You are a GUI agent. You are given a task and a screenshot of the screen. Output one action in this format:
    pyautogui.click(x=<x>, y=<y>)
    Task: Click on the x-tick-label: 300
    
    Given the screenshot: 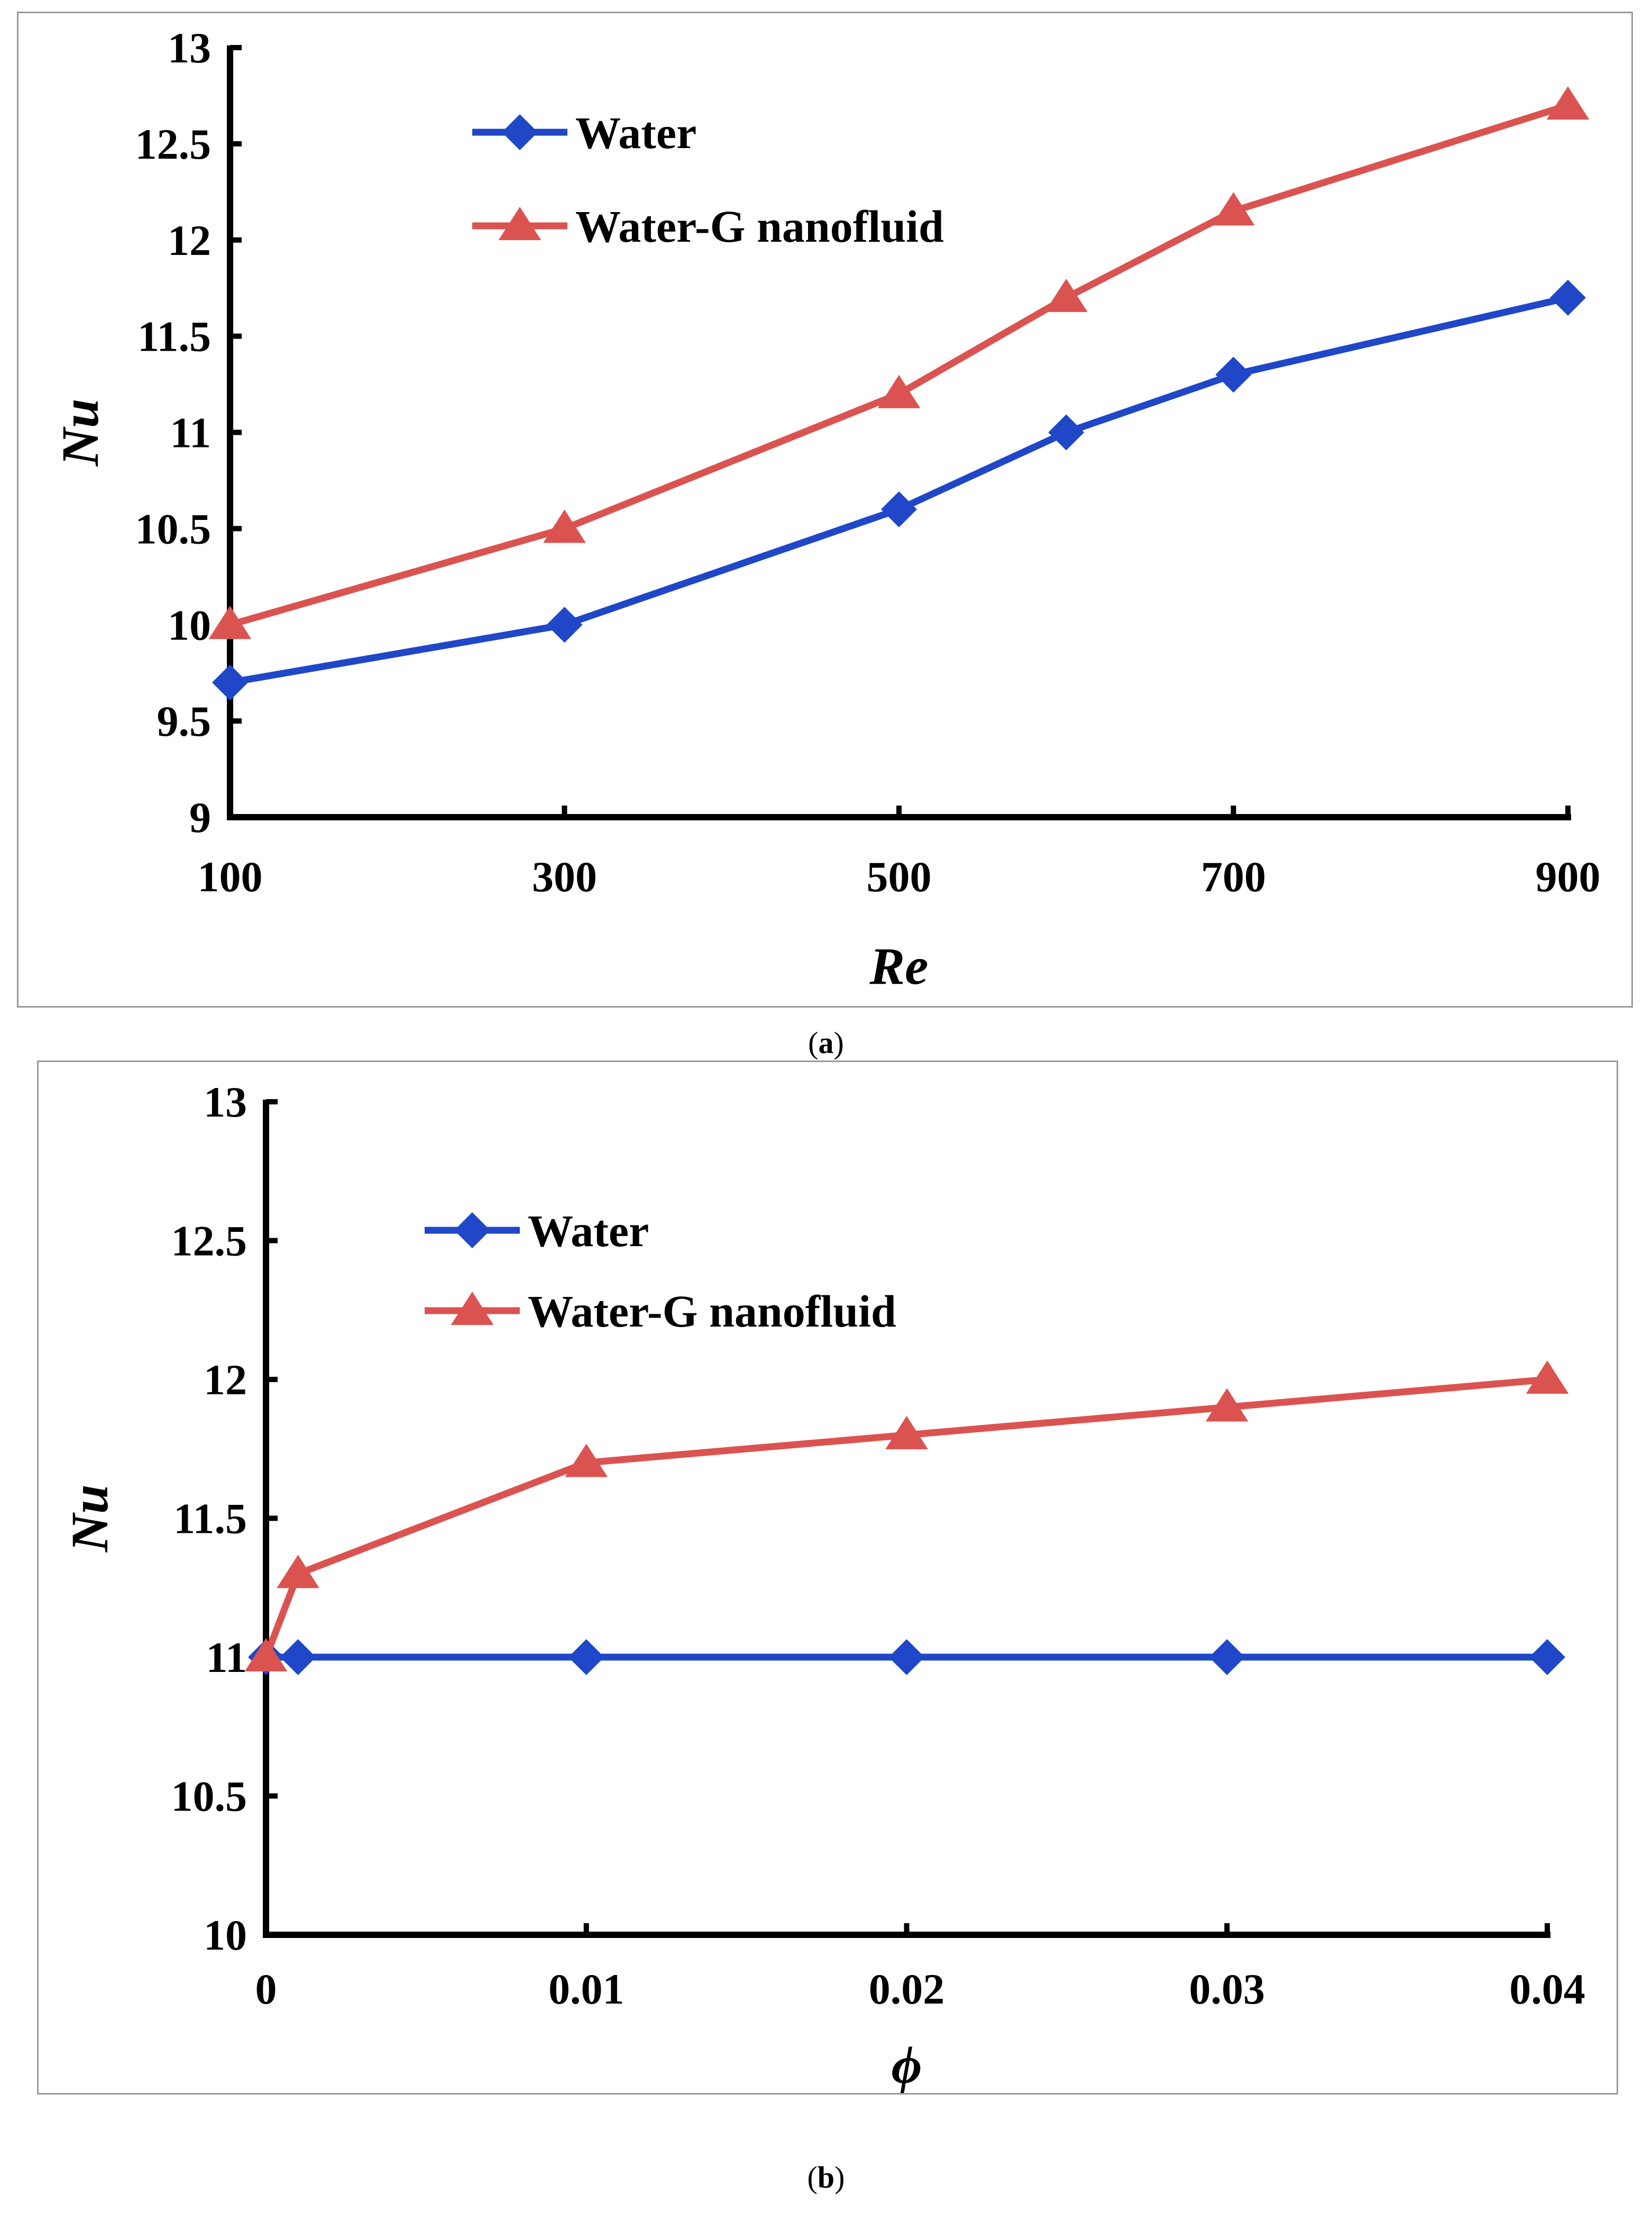 What is the action you would take?
    pyautogui.click(x=564, y=877)
    